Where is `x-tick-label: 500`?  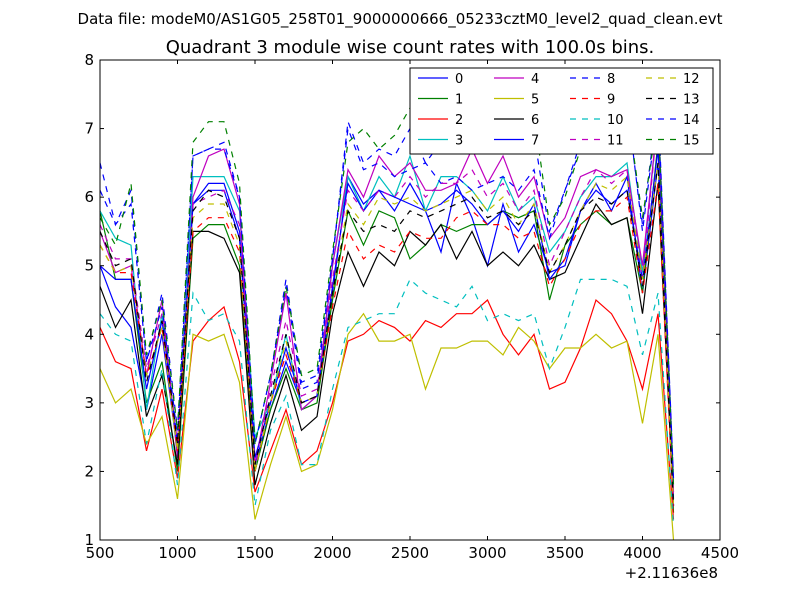
x-tick-label: 500 is located at coordinates (100, 553).